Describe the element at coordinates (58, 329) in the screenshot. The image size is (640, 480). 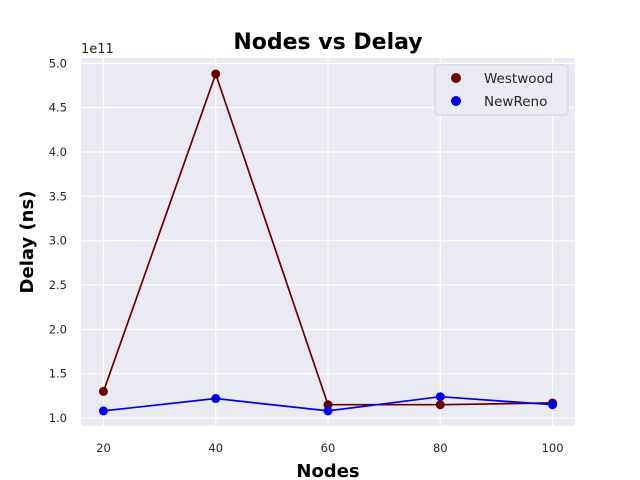
I see `y-tick-label: 2.0` at that location.